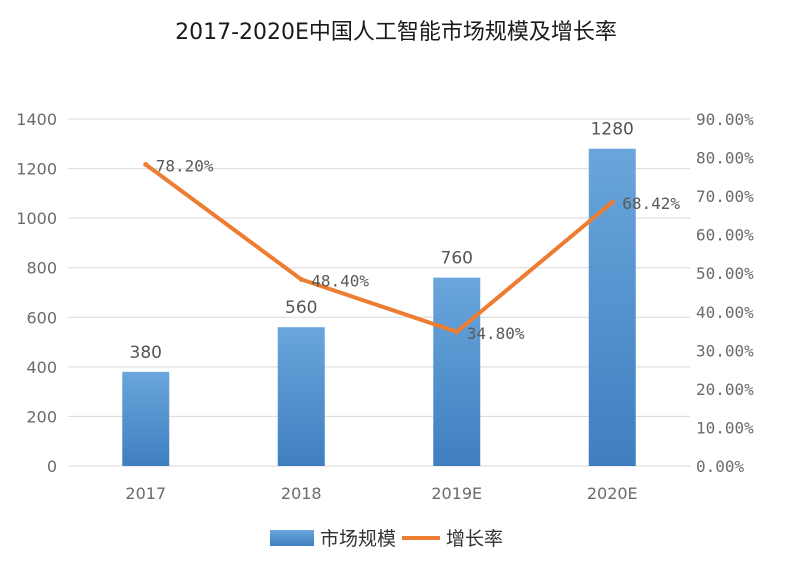 The image size is (792, 579). I want to click on y2-tick-label: 30.00%, so click(725, 350).